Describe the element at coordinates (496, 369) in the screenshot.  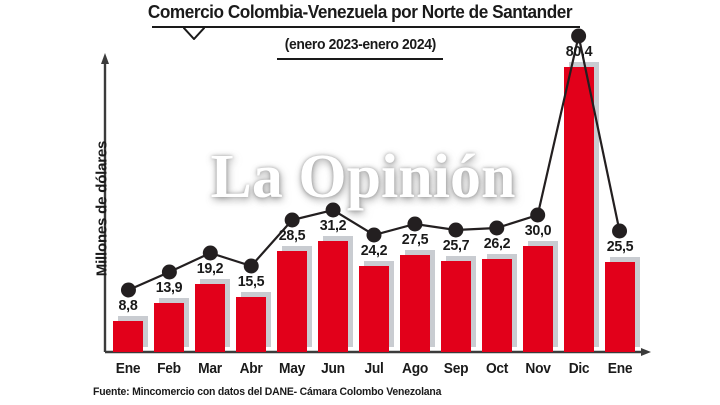
I see `x-axis-tick-label: Oct` at that location.